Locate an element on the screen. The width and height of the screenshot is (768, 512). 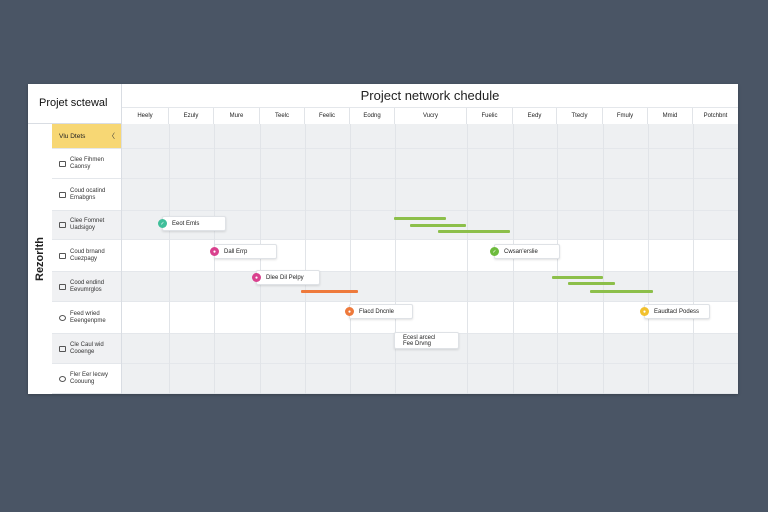
row-item-2: Clee Fihmen Caonsy is located at coordinates (86, 164).